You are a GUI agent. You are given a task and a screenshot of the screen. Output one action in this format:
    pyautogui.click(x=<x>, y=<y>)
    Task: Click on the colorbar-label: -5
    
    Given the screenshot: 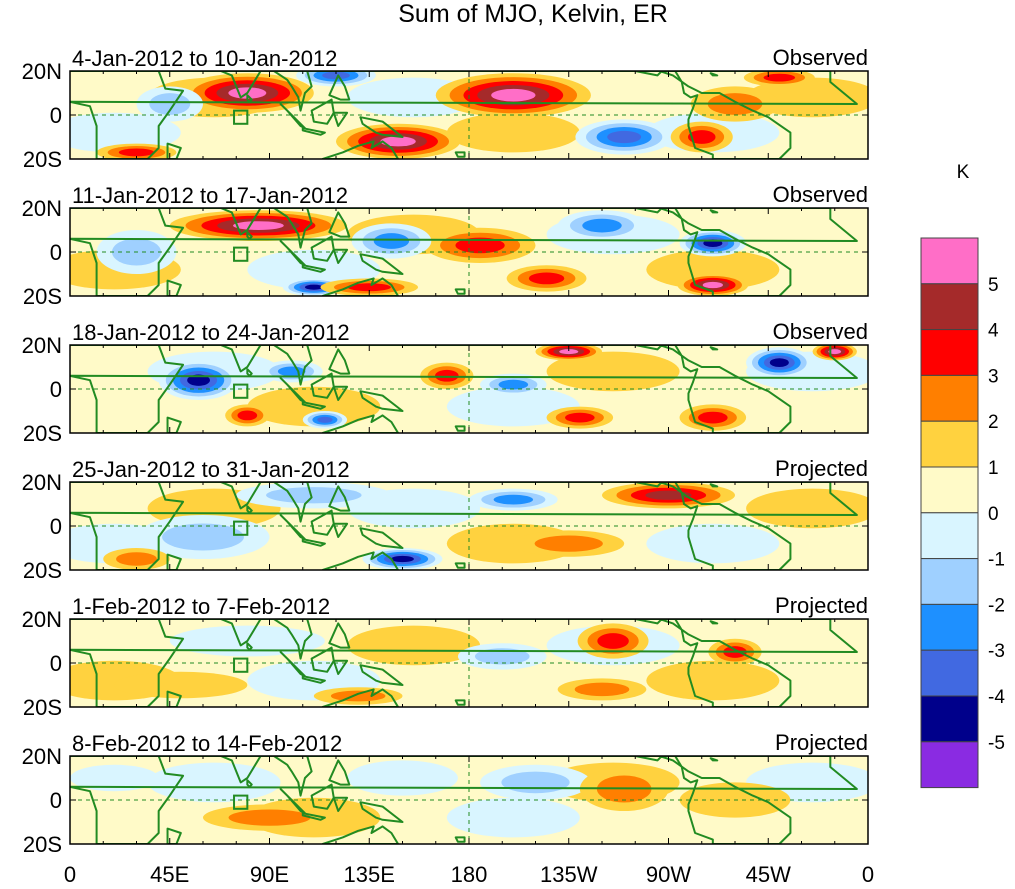 What is the action you would take?
    pyautogui.click(x=996, y=743)
    